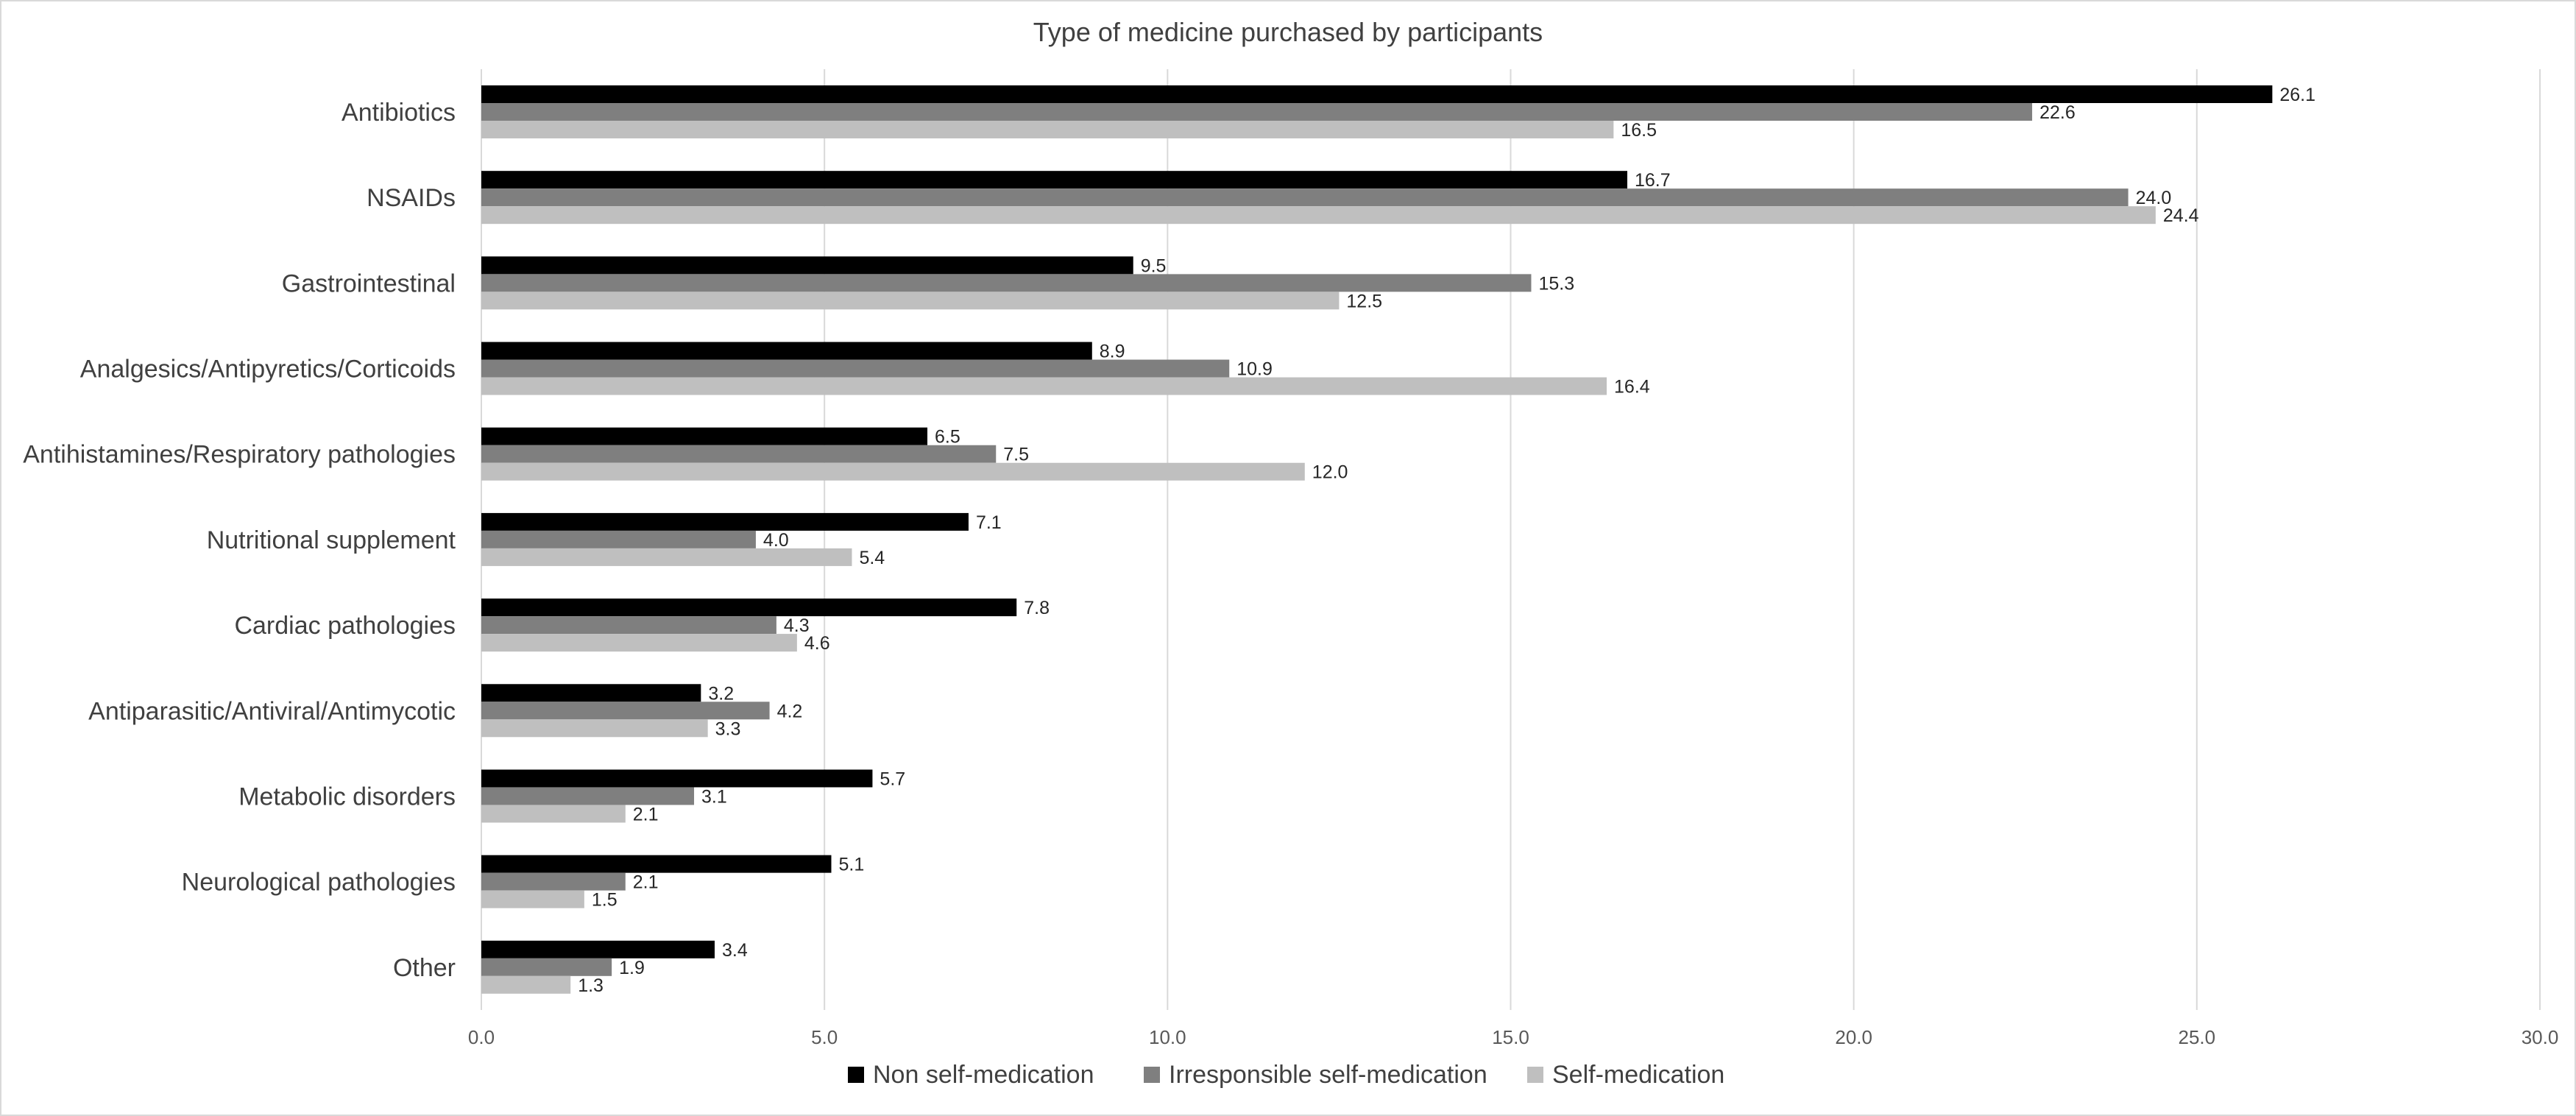 This screenshot has height=1116, width=2576. What do you see at coordinates (2540, 1037) in the screenshot?
I see `x-tick-label: 30.0` at bounding box center [2540, 1037].